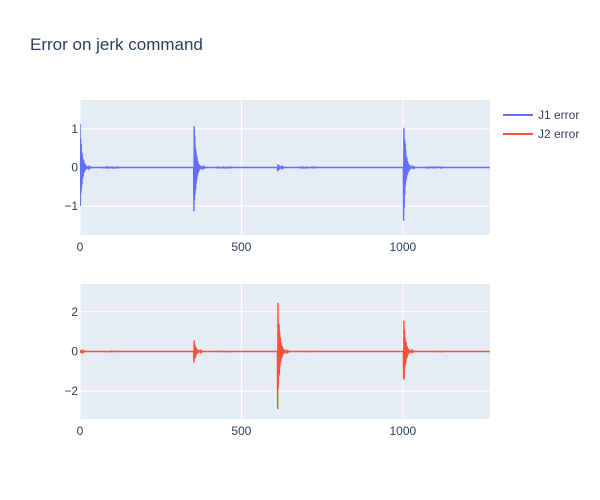  I want to click on series-line-j2-error, so click(285, 356).